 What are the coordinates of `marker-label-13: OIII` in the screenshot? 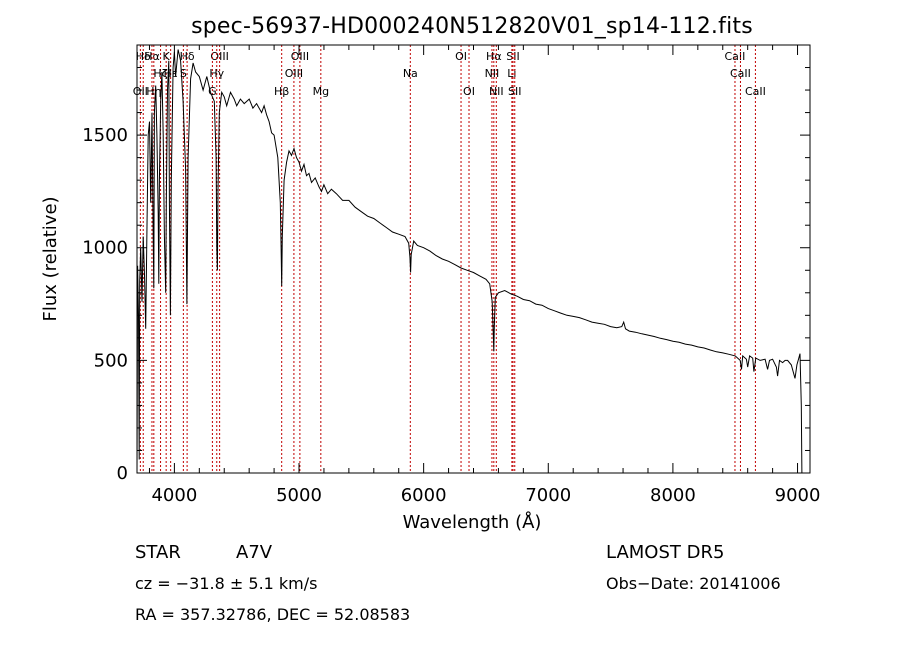 It's located at (300, 56).